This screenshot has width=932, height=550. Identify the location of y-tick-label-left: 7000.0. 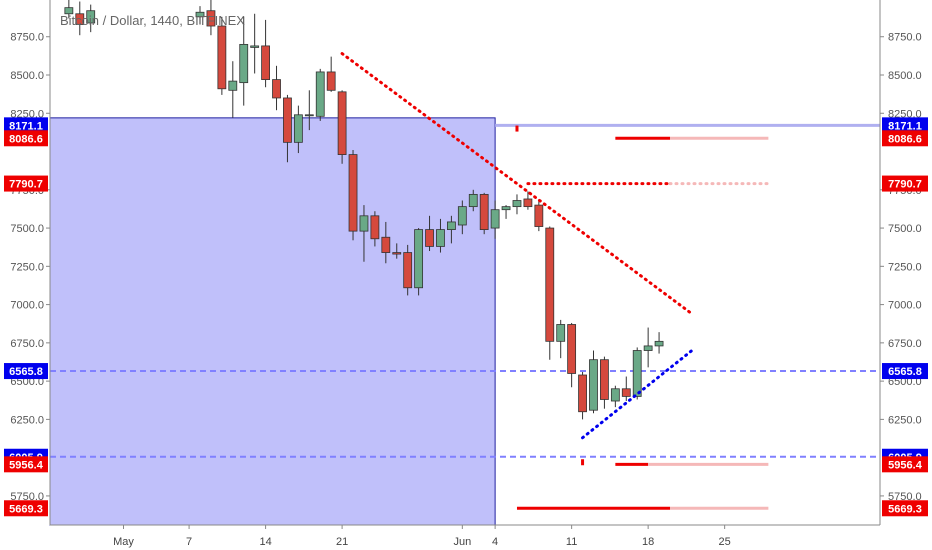
(27, 306).